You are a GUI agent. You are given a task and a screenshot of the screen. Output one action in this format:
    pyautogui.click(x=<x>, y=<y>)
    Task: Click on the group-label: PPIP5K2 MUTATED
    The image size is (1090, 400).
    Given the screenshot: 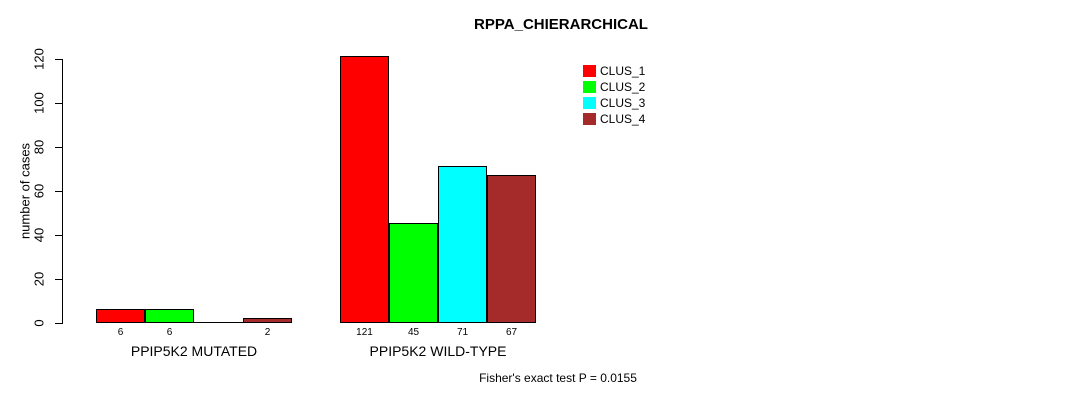 What is the action you would take?
    pyautogui.click(x=194, y=351)
    